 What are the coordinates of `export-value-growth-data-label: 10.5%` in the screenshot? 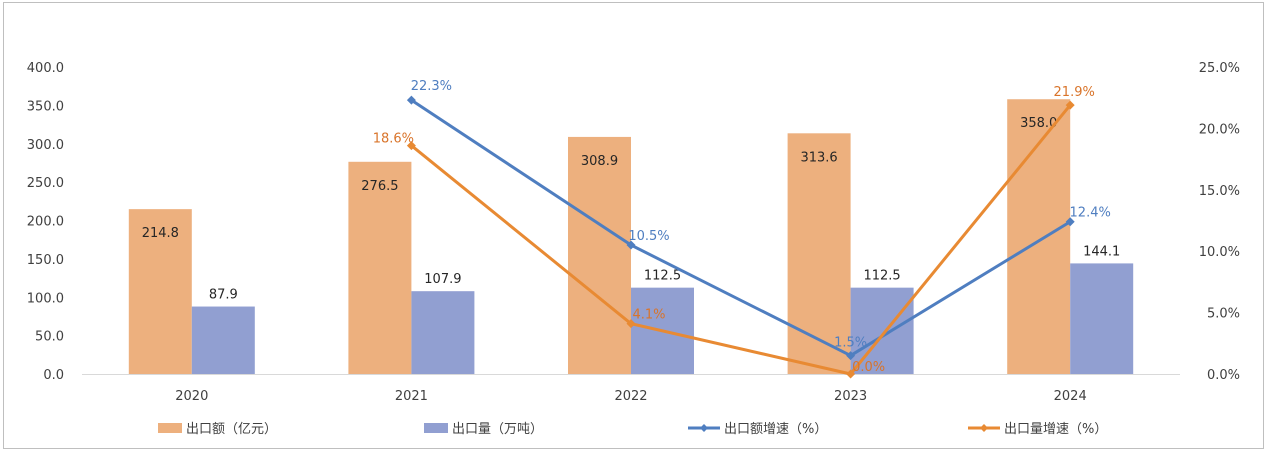 It's located at (648, 236).